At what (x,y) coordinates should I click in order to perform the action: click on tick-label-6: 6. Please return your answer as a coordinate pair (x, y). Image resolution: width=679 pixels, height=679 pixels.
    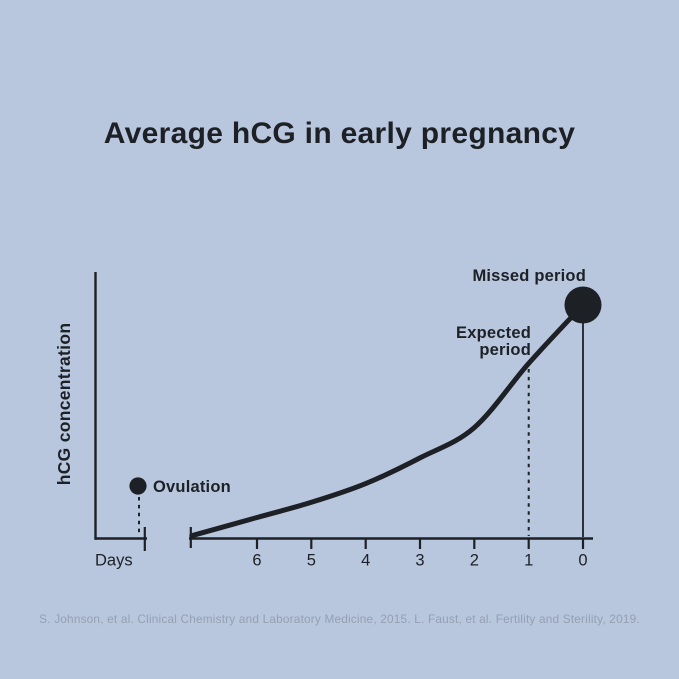
    Looking at the image, I should click on (256, 561).